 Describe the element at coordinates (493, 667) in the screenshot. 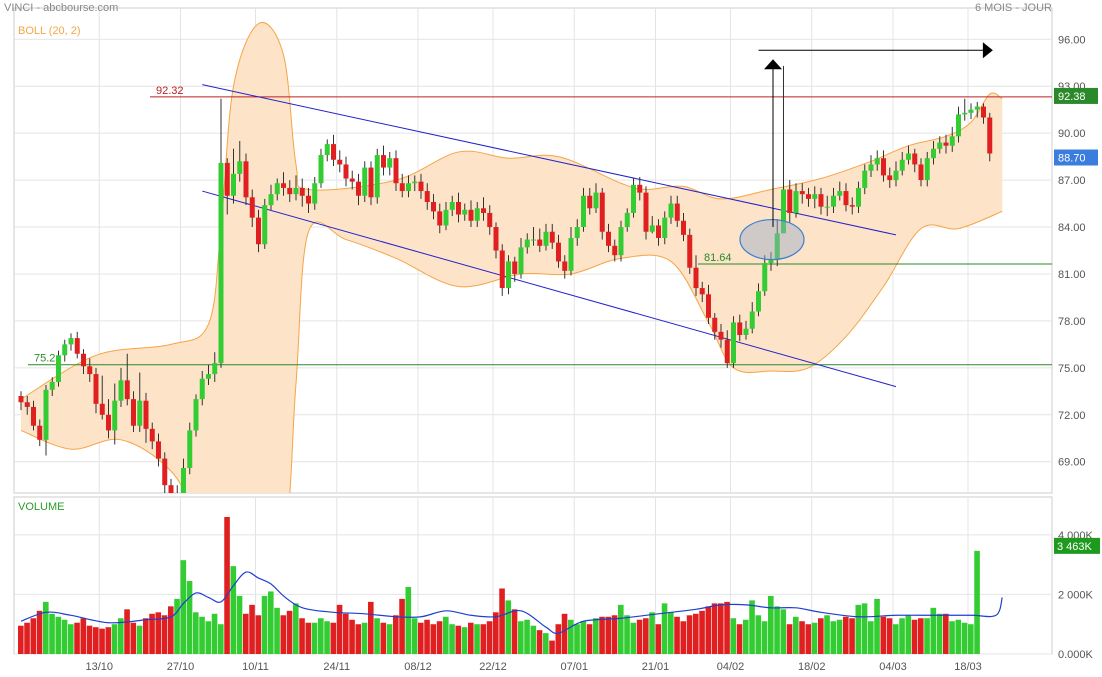

I see `x-tick-label: 22/12` at that location.